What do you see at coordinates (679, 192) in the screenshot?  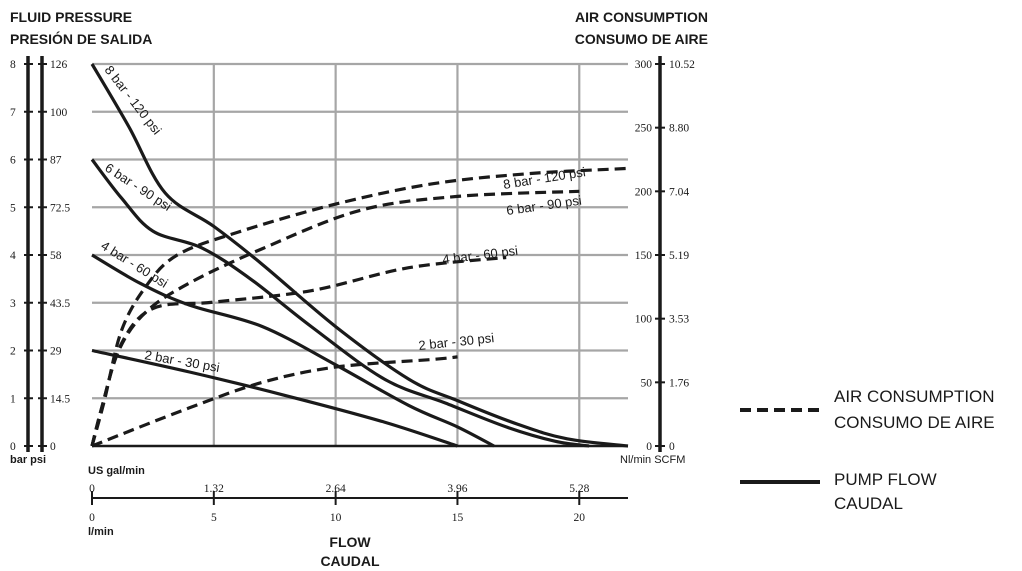 I see `y2-tick-scfm: 7.04` at bounding box center [679, 192].